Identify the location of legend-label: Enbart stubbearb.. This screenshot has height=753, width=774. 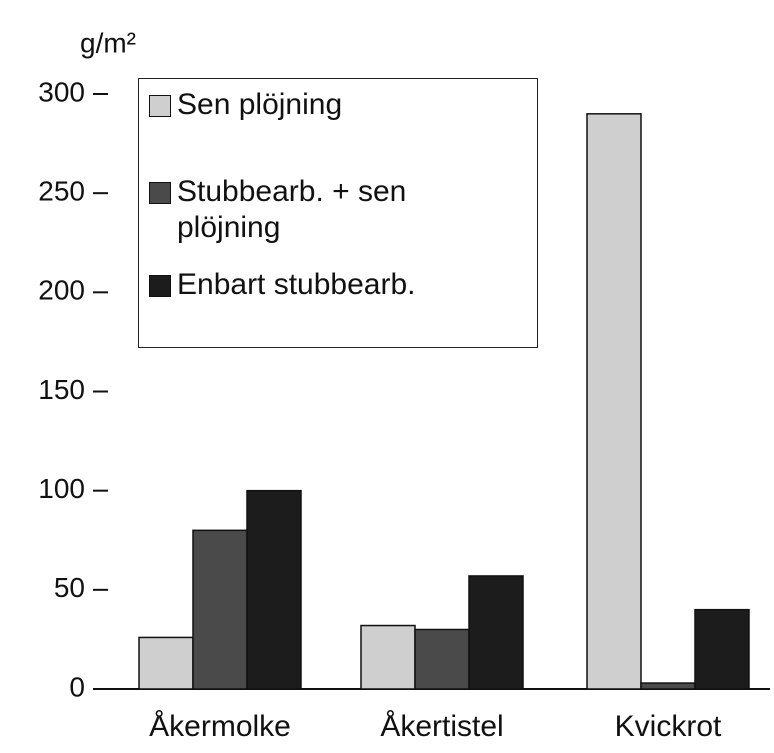
(296, 284).